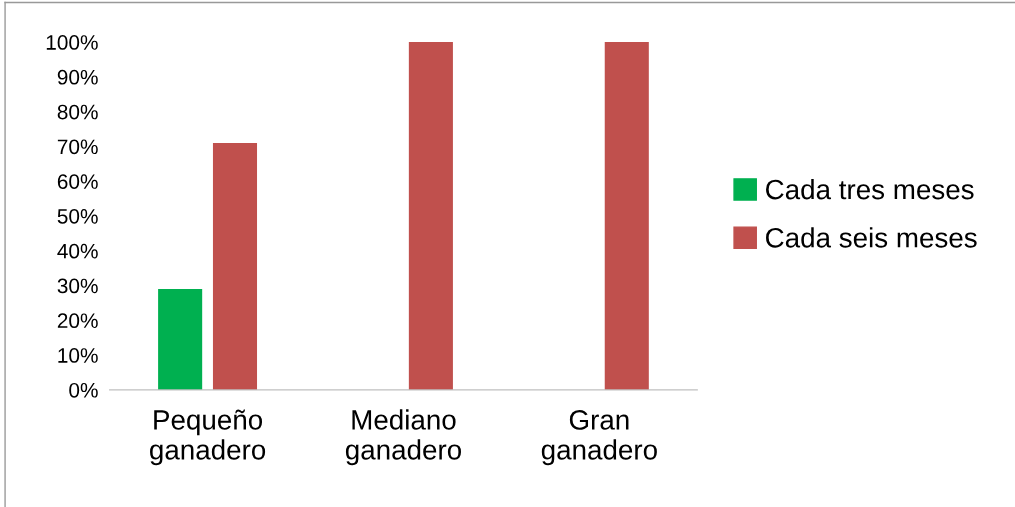 The image size is (1015, 507). Describe the element at coordinates (870, 189) in the screenshot. I see `legend-label: Cada tres meses` at that location.